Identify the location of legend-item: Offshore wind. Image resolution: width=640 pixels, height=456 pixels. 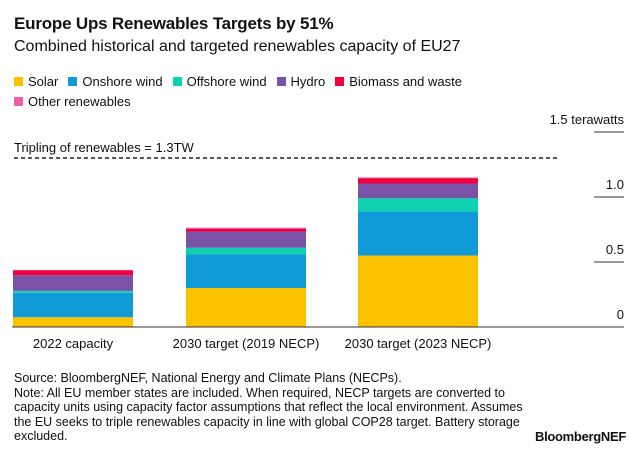
(219, 82).